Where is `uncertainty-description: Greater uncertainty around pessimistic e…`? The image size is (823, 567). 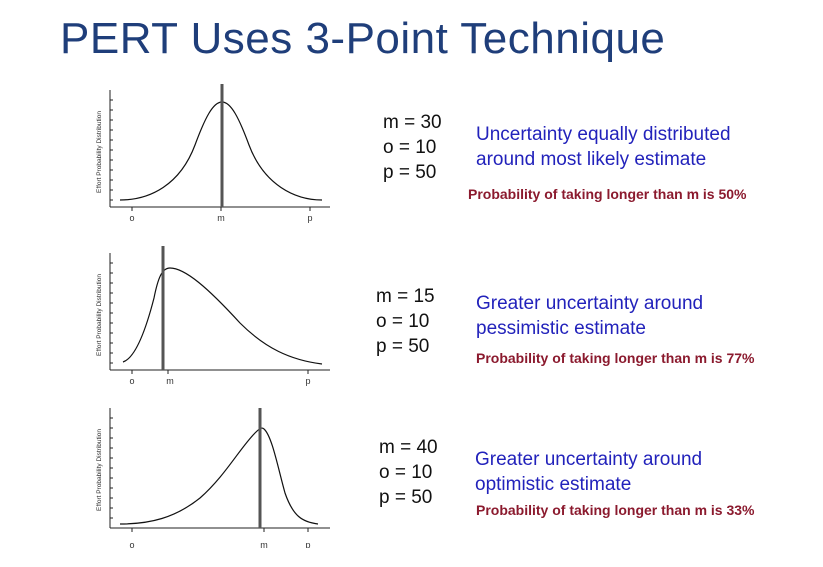 uncertainty-description: Greater uncertainty around pessimistic e… is located at coordinates (590, 316).